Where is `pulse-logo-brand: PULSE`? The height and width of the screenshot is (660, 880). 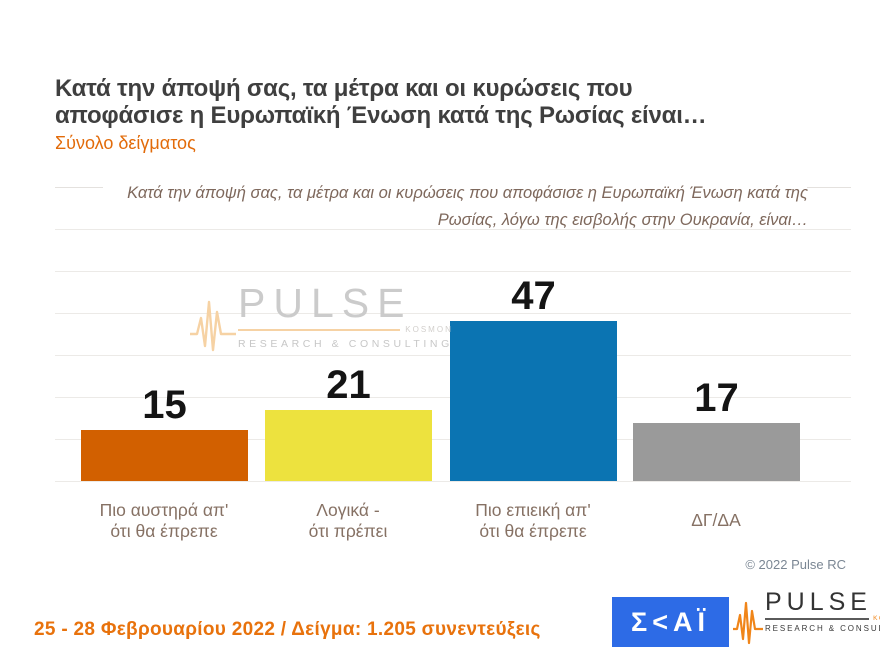 pulse-logo-brand: PULSE is located at coordinates (818, 602).